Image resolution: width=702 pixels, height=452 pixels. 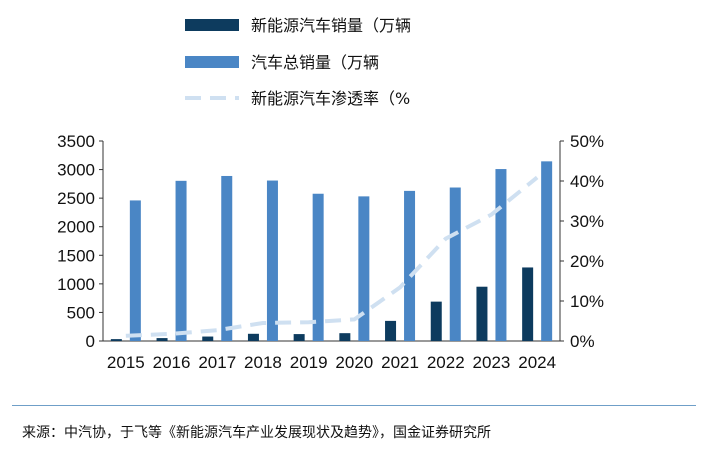 What do you see at coordinates (587, 141) in the screenshot?
I see `y-tick-label-right: 50%` at bounding box center [587, 141].